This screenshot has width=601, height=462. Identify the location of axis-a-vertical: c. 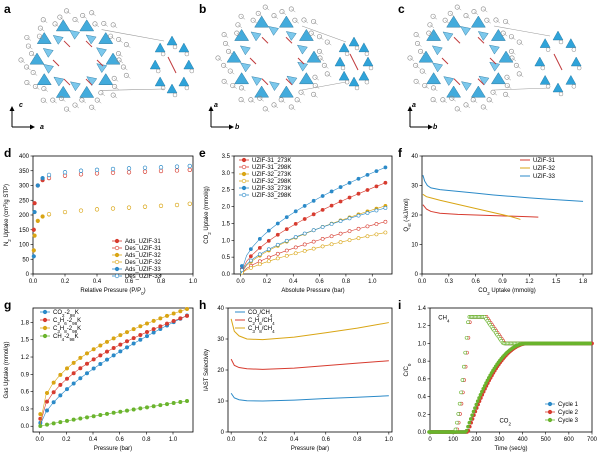
(21, 105).